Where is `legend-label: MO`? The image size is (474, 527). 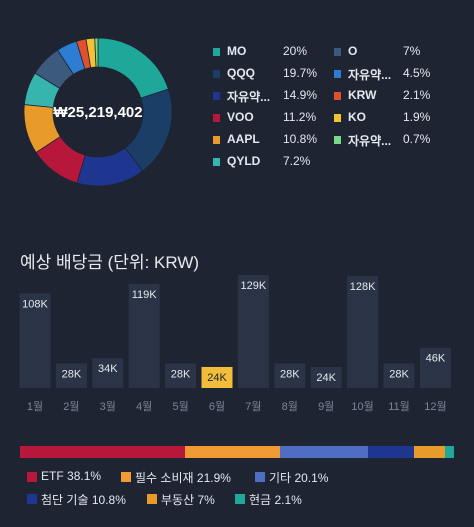
legend-label: MO is located at coordinates (237, 51).